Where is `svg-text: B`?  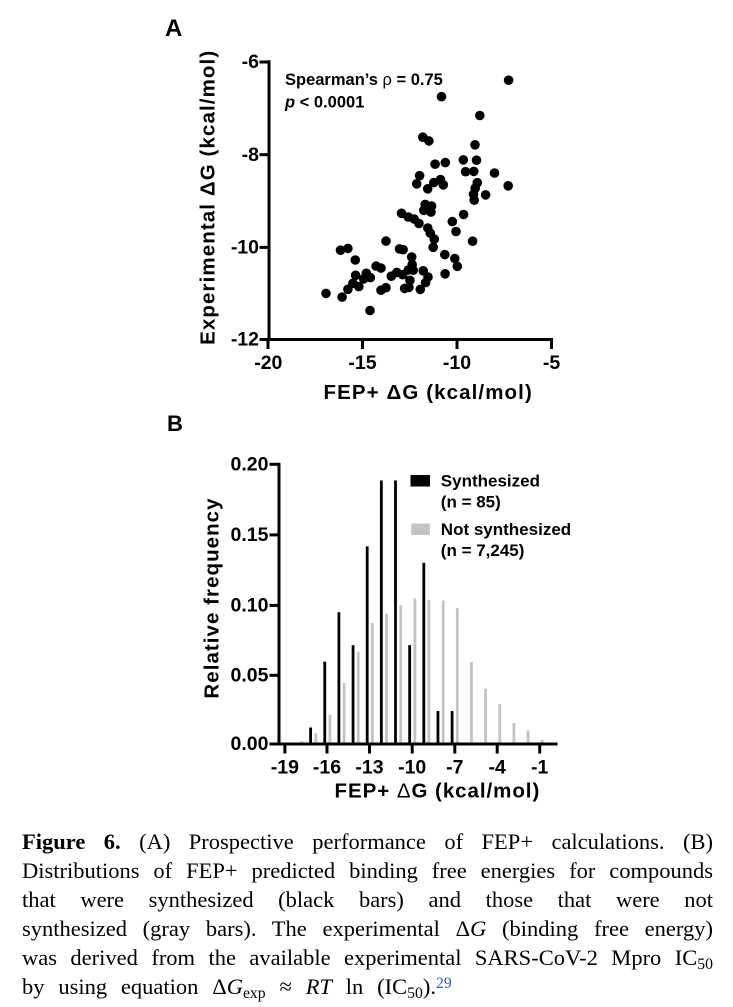 svg-text: B is located at coordinates (175, 423).